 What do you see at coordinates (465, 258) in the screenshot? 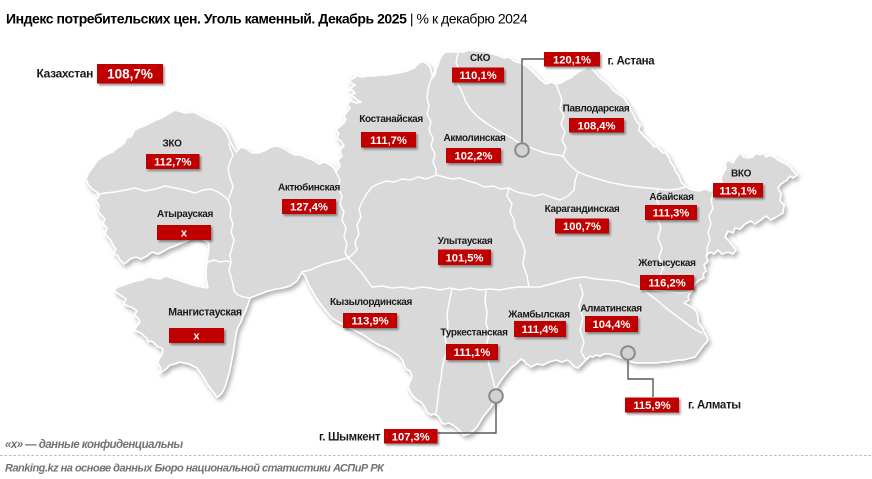
I see `svg-text: 101,5%` at bounding box center [465, 258].